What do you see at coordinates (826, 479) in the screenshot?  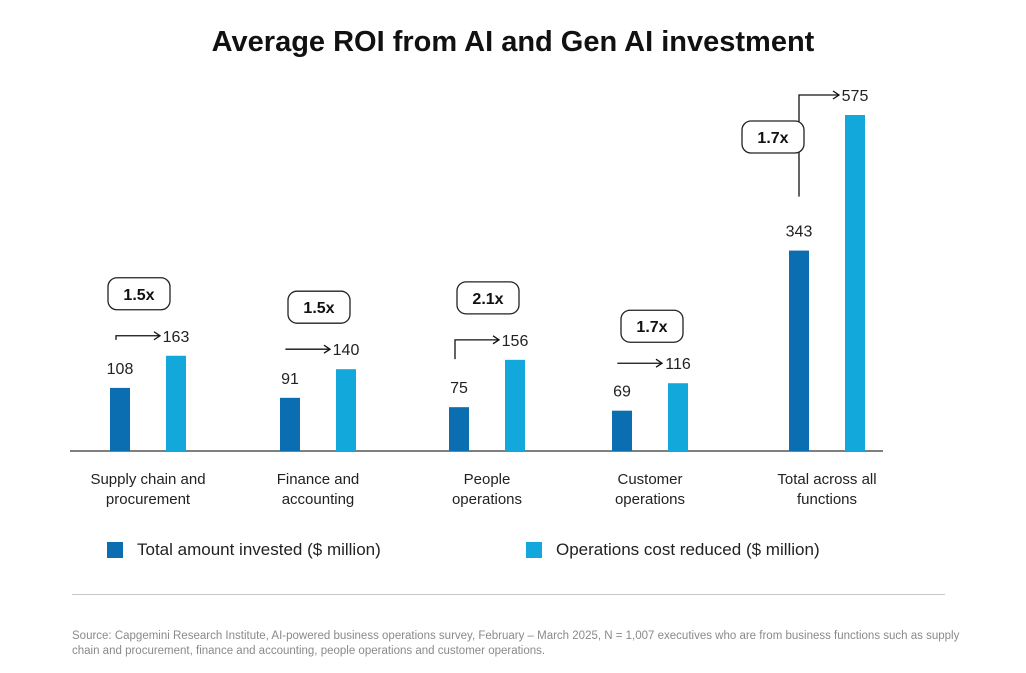 I see `category-label-4-0: Total across all` at bounding box center [826, 479].